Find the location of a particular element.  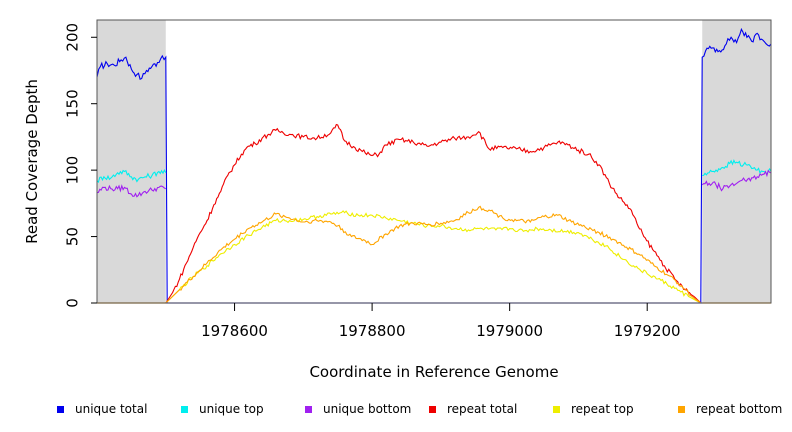

series-line-repeat-top is located at coordinates (433, 257).